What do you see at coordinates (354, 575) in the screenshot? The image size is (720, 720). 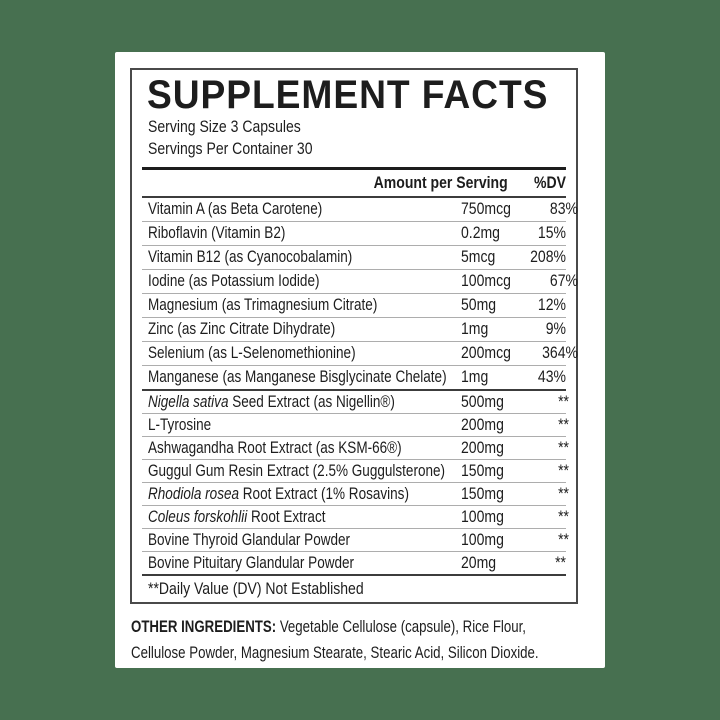 I see `divider-footnote` at bounding box center [354, 575].